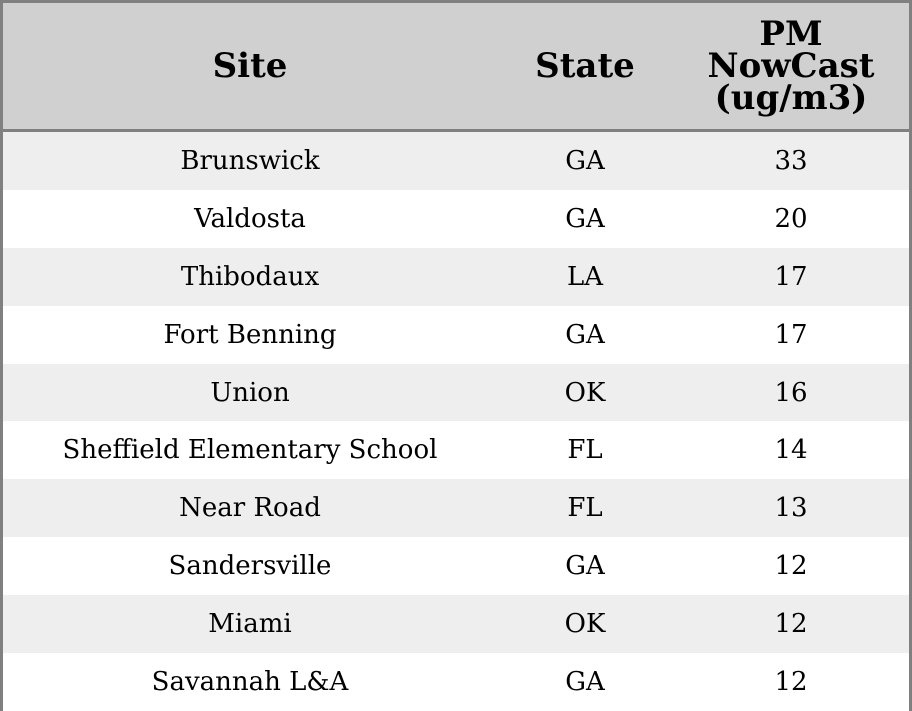 The width and height of the screenshot is (912, 711). Describe the element at coordinates (585, 276) in the screenshot. I see `cell-state: LA` at that location.